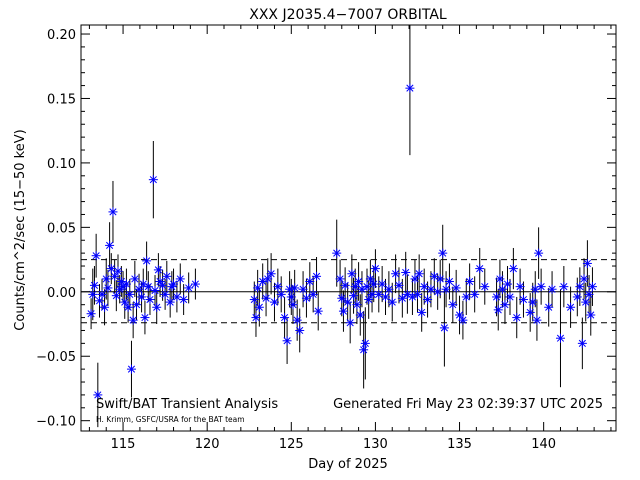  I want to click on y-axis-label: Counts/cm^2/sec (15−50 keV), so click(20, 229).